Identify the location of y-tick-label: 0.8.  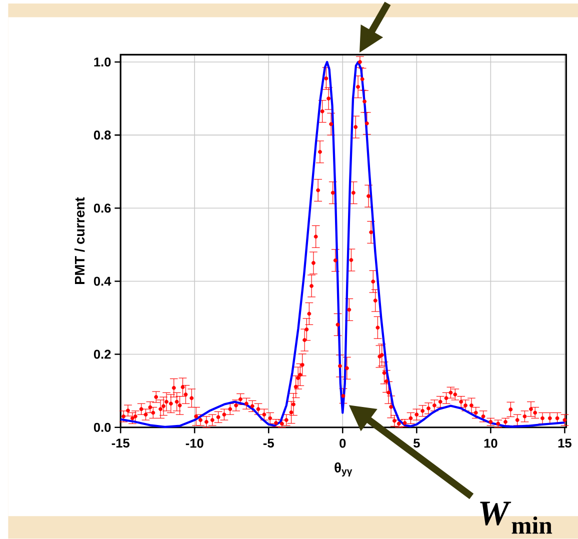
(102, 135).